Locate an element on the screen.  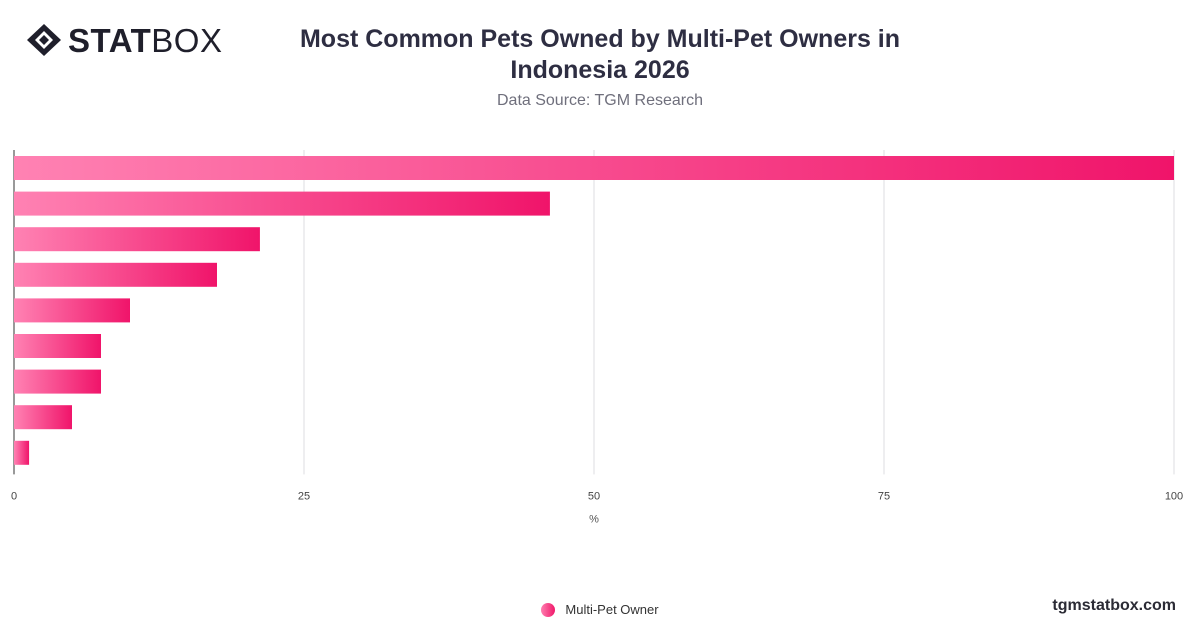
brand-logo: STATBOX is located at coordinates (124, 40).